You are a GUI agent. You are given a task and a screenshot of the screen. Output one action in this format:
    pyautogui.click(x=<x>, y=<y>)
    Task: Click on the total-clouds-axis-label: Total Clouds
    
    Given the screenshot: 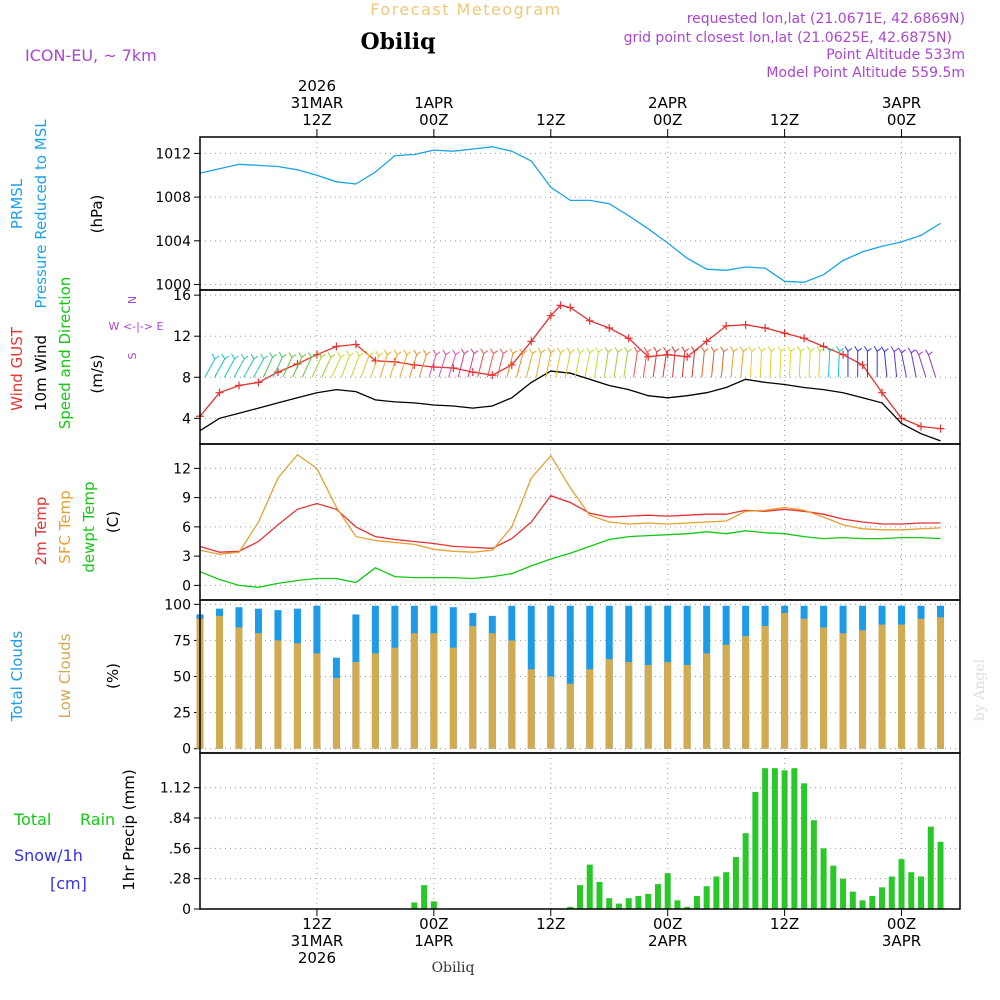 What is the action you would take?
    pyautogui.click(x=17, y=677)
    